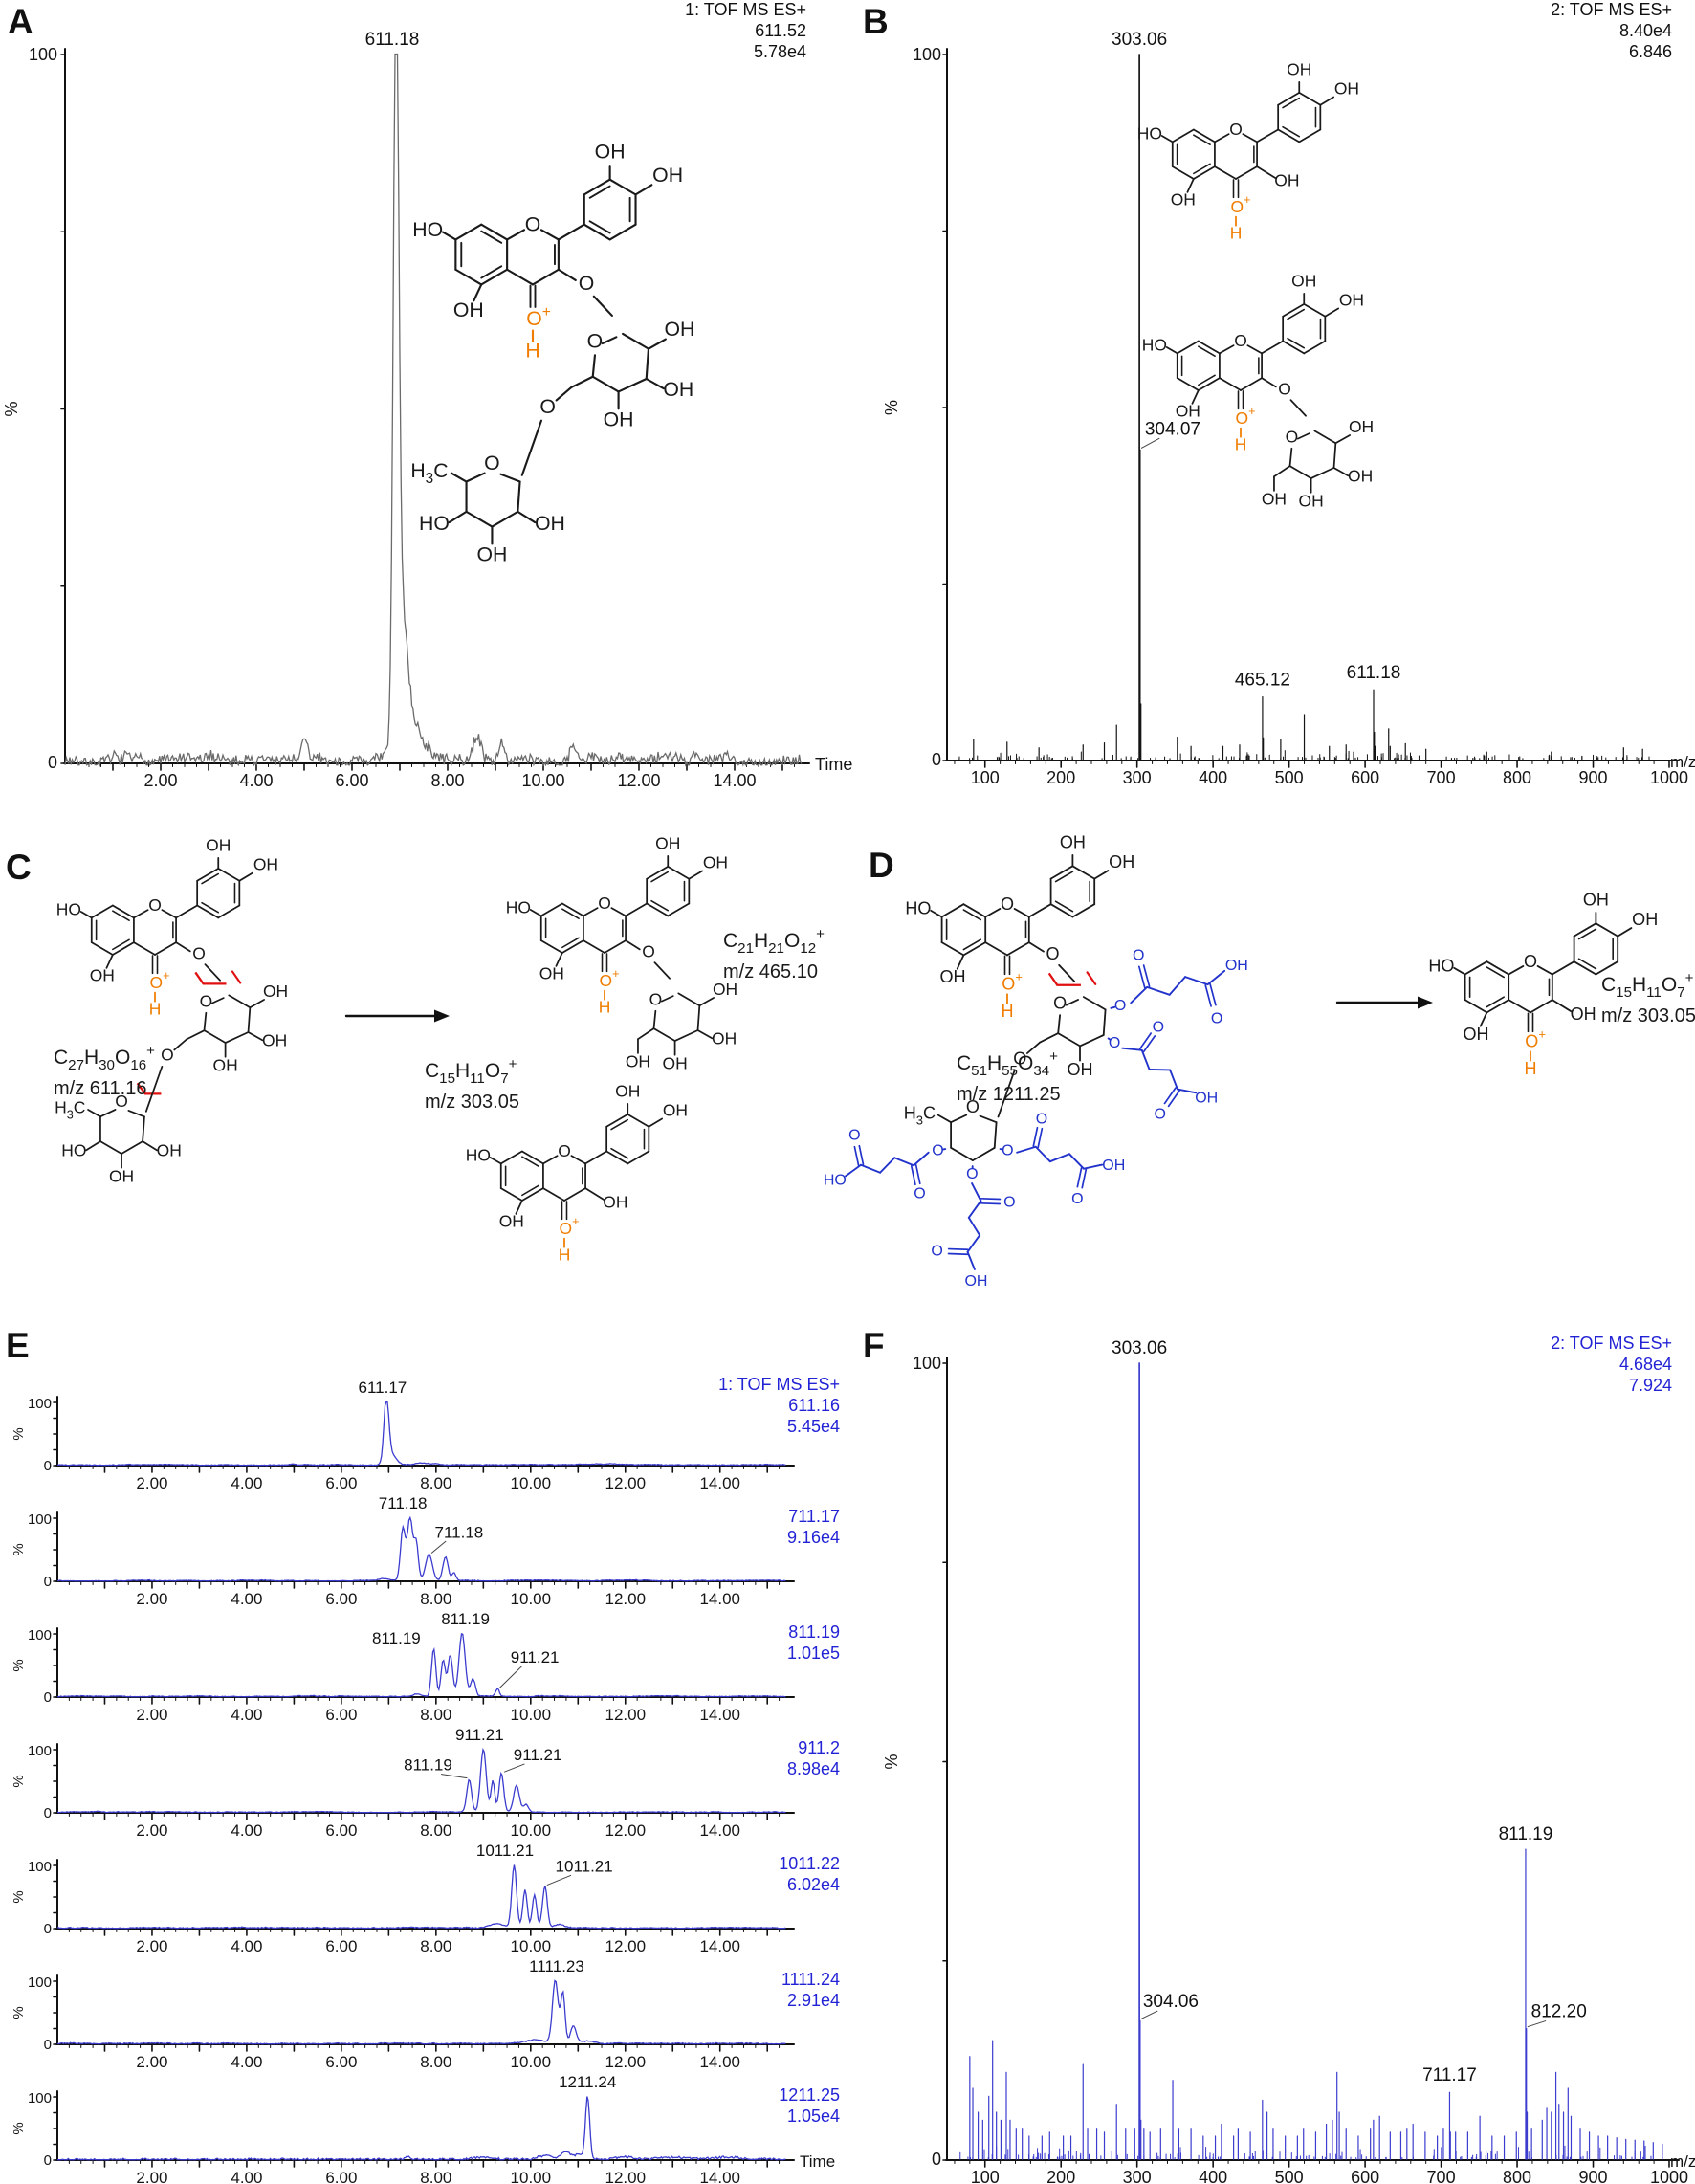  I want to click on acquisition-info: 2: TOF MS ES+, so click(1611, 9).